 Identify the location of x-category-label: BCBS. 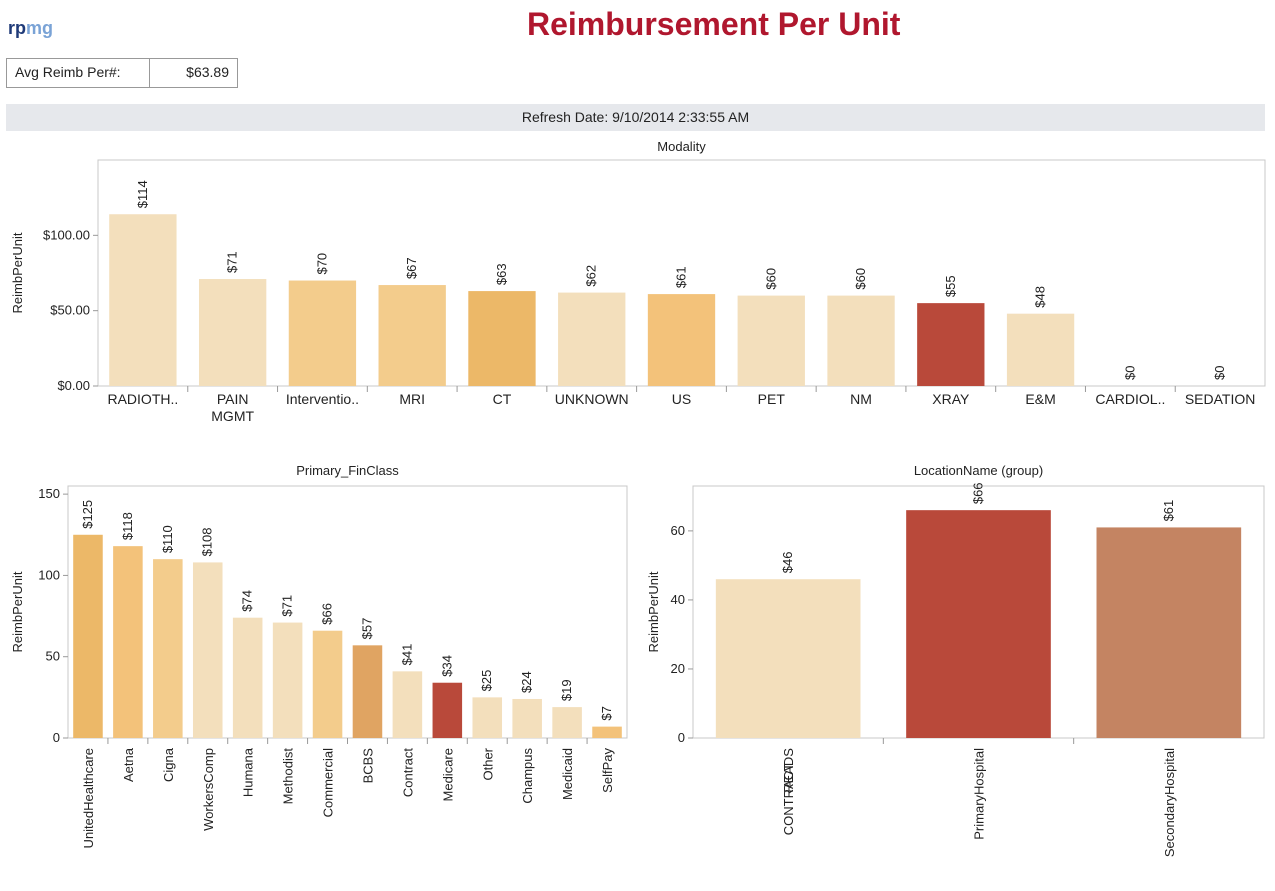
(367, 766).